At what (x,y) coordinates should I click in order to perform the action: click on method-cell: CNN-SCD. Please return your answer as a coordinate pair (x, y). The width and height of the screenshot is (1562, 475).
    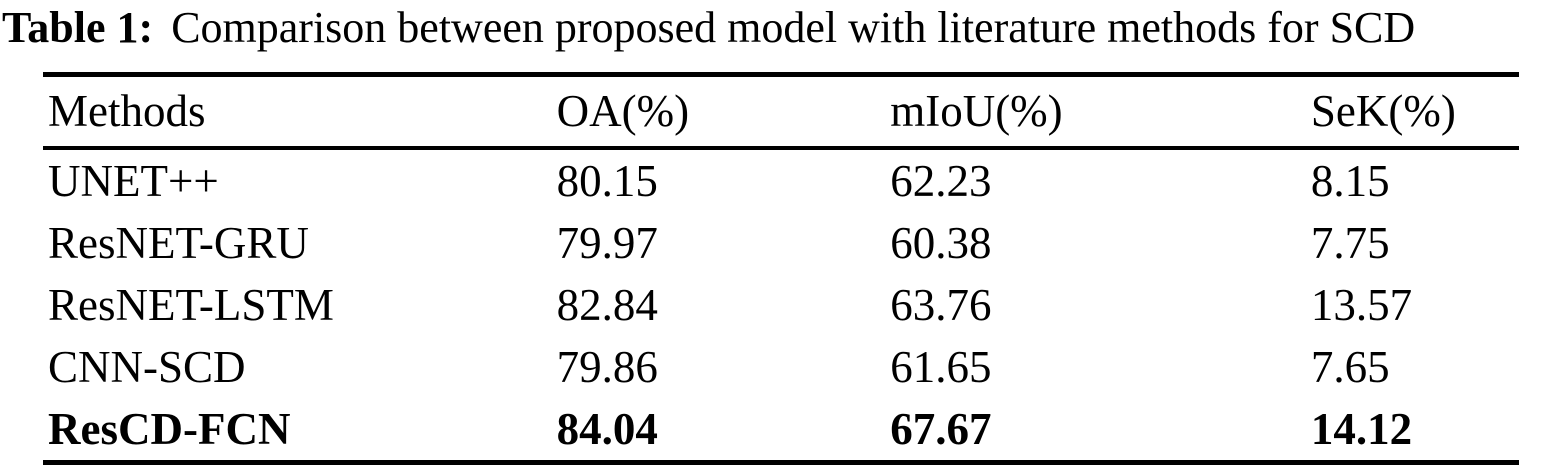
    Looking at the image, I should click on (147, 366).